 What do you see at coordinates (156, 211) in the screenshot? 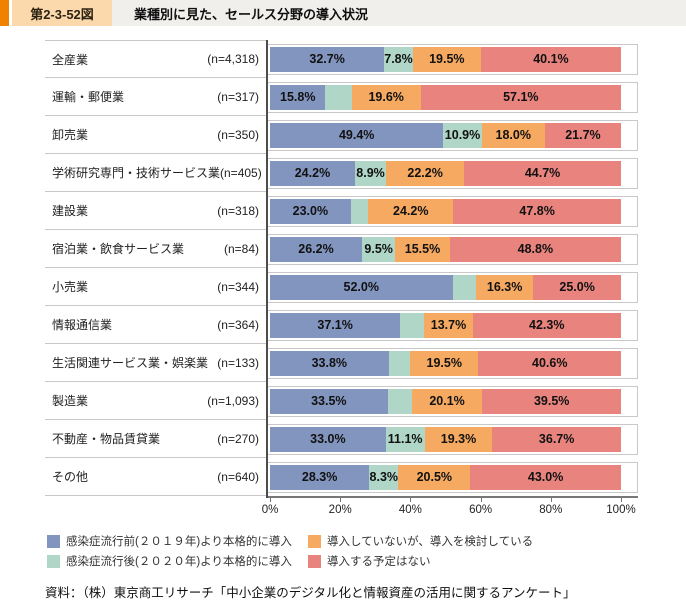
I see `category-cell: 建設業 (n=318)` at bounding box center [156, 211].